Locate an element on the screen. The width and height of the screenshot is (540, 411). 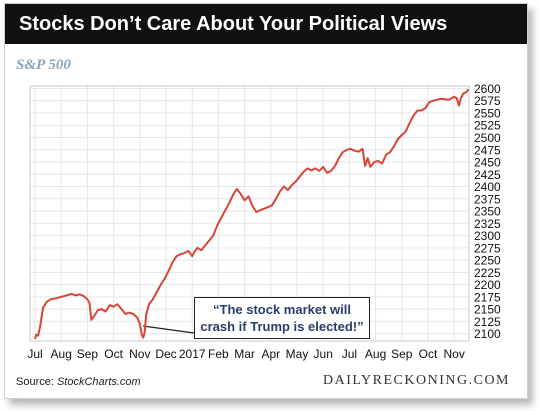
y-tick-label: 2550 is located at coordinates (487, 113).